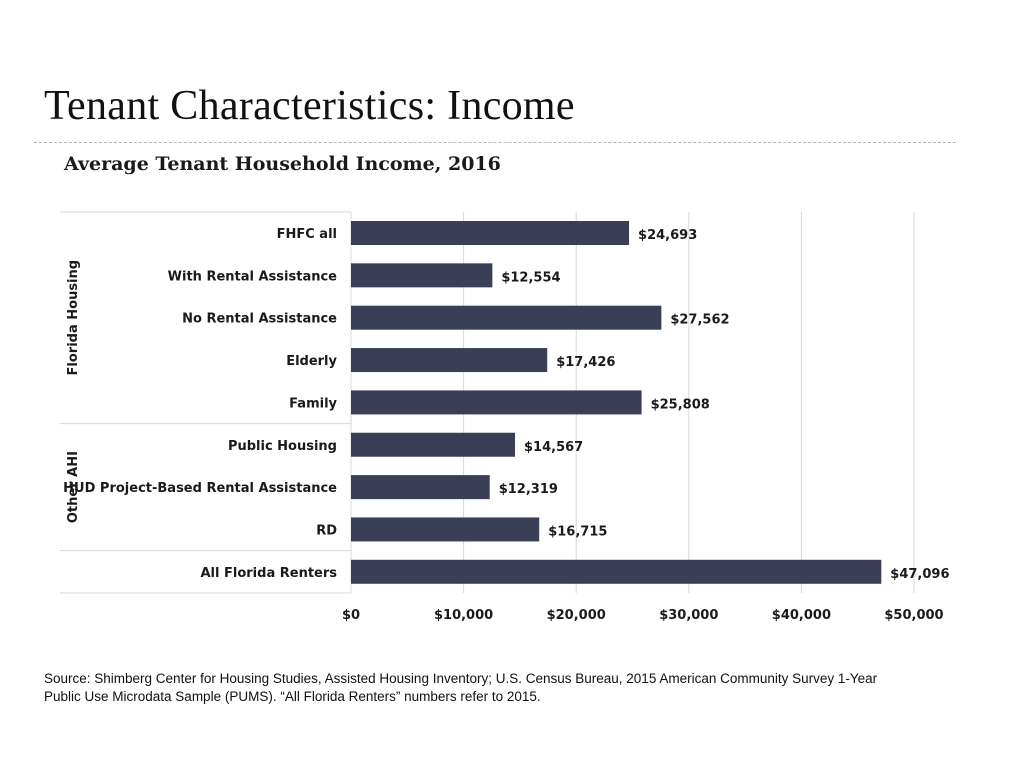 This screenshot has width=1024, height=768. Describe the element at coordinates (309, 106) in the screenshot. I see `slide-title: Tenant Characteristics: Income` at that location.